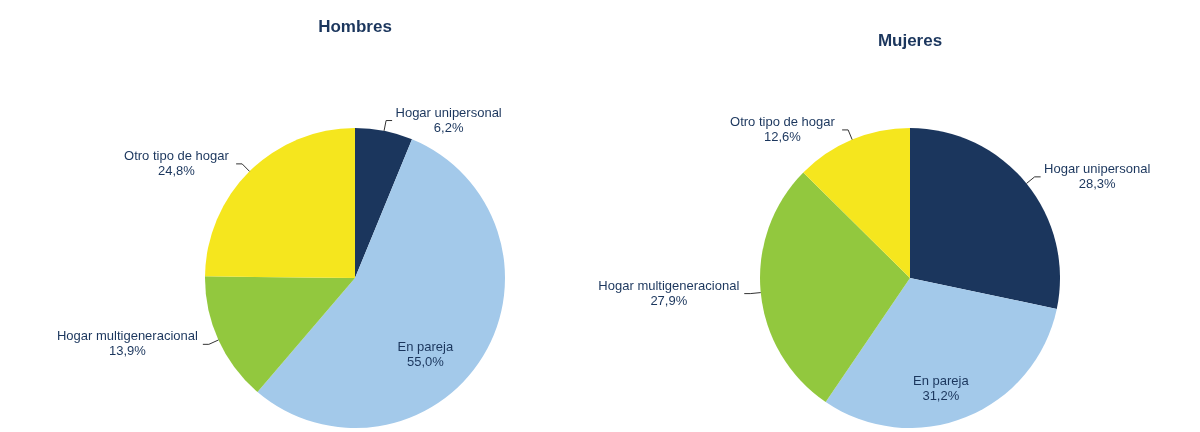 This screenshot has width=1200, height=432. What do you see at coordinates (177, 170) in the screenshot?
I see `data-label: 24,8%` at bounding box center [177, 170].